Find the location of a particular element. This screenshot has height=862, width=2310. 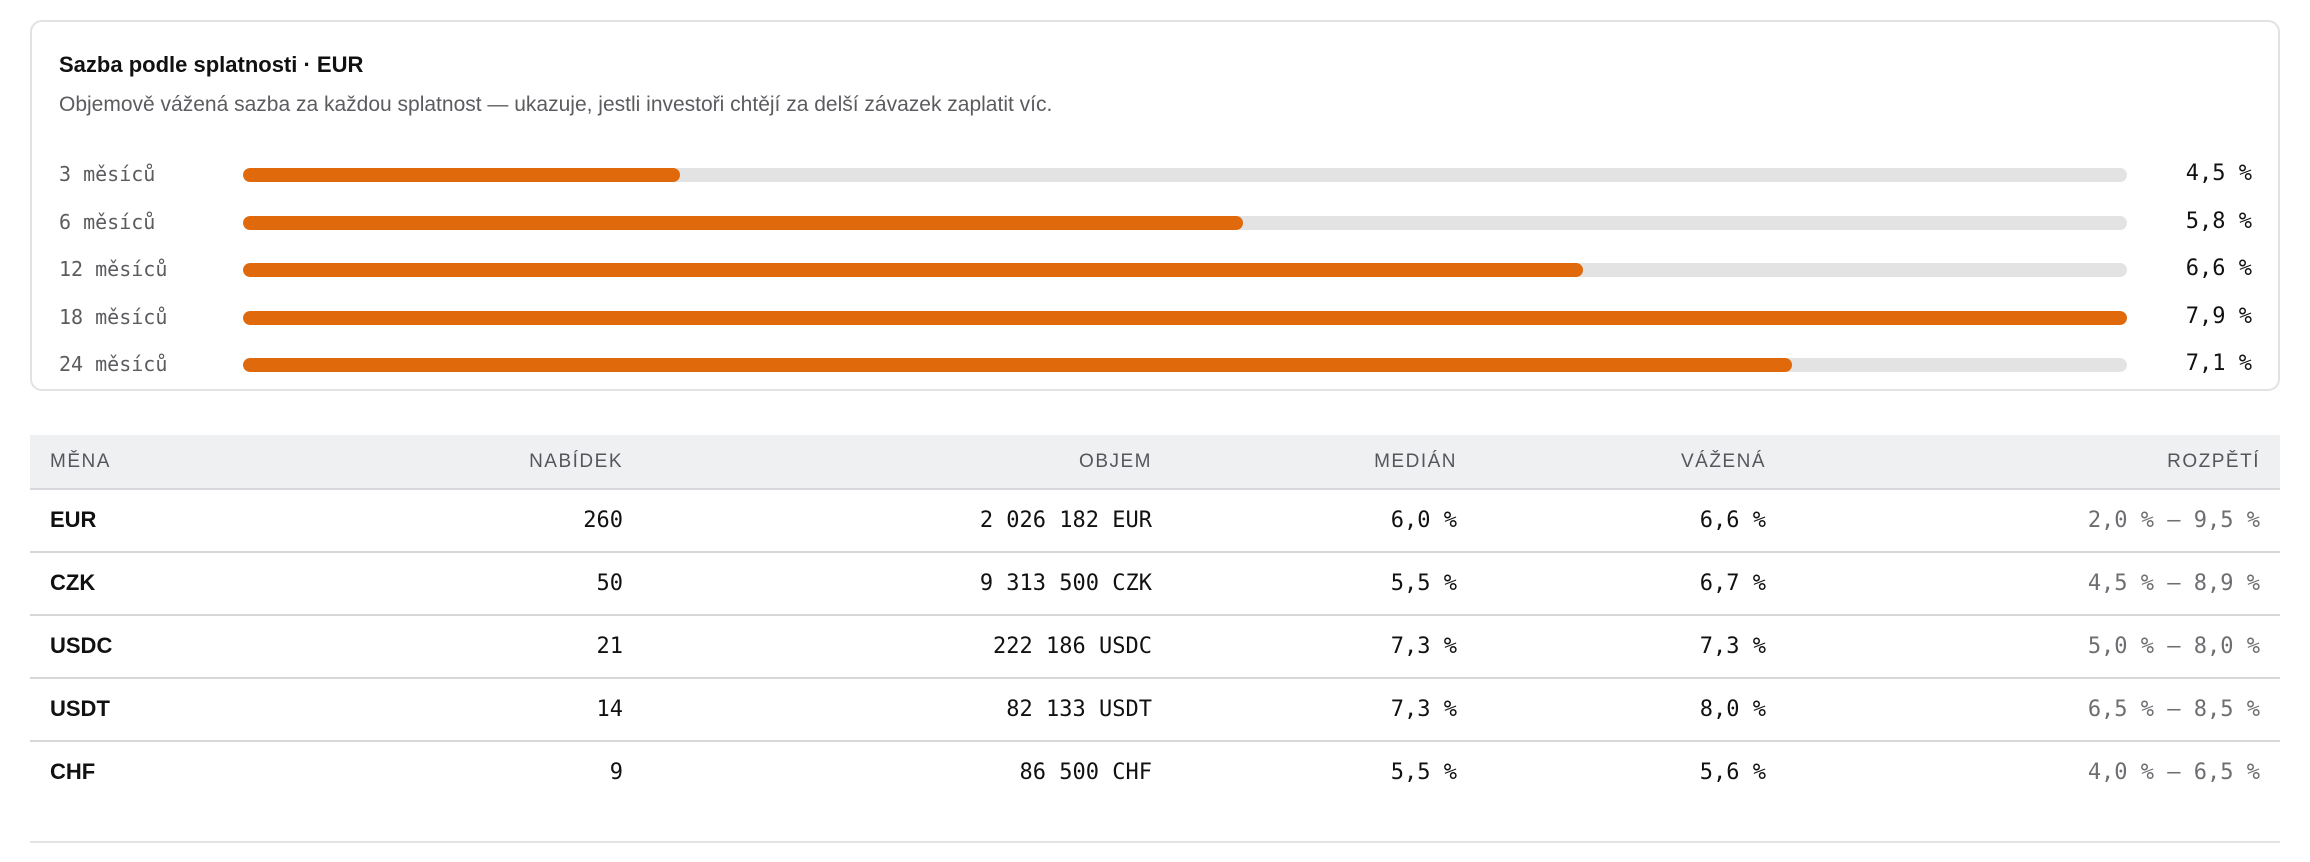

offers-cell: 9 is located at coordinates (616, 772).